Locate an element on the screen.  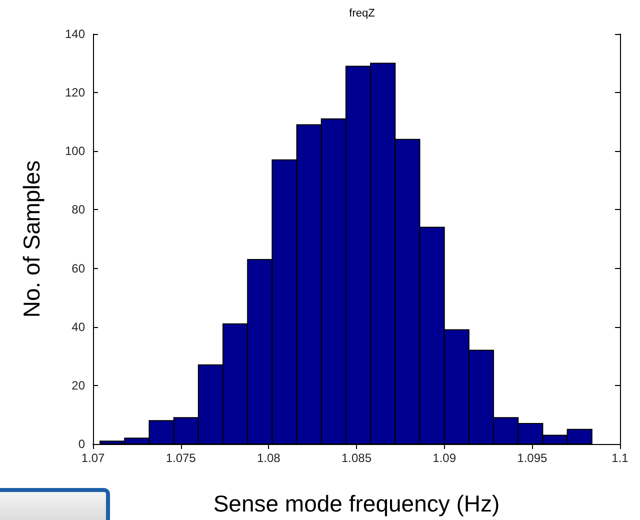
x-tick-label: 1.08 is located at coordinates (268, 458).